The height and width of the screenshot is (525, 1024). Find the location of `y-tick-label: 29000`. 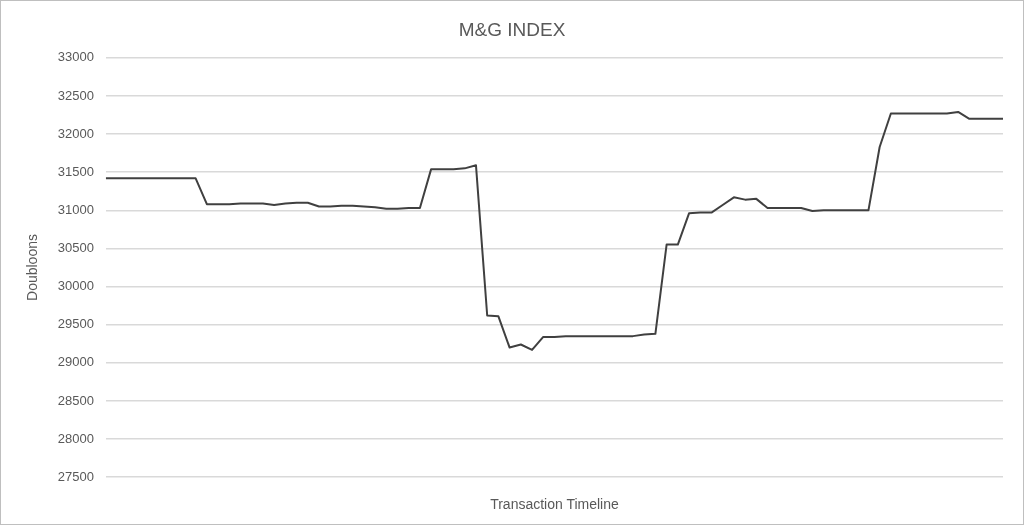

y-tick-label: 29000 is located at coordinates (75, 362).